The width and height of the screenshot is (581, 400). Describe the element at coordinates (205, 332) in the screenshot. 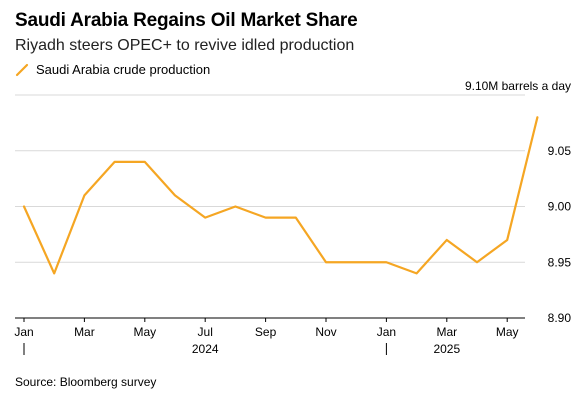

I see `x-tick-label: Jul` at that location.